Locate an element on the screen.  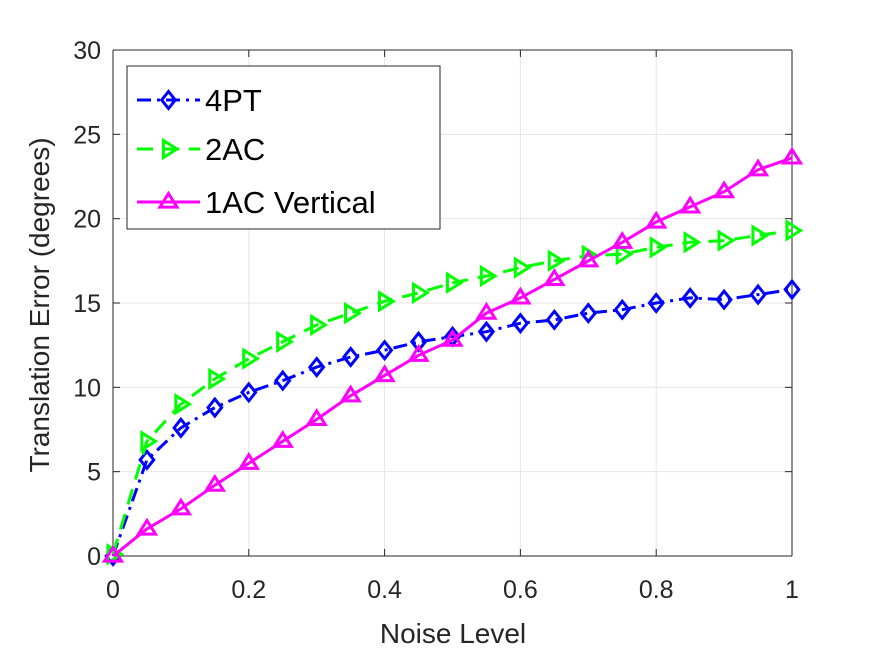
y-tick-label: 5 is located at coordinates (94, 473).